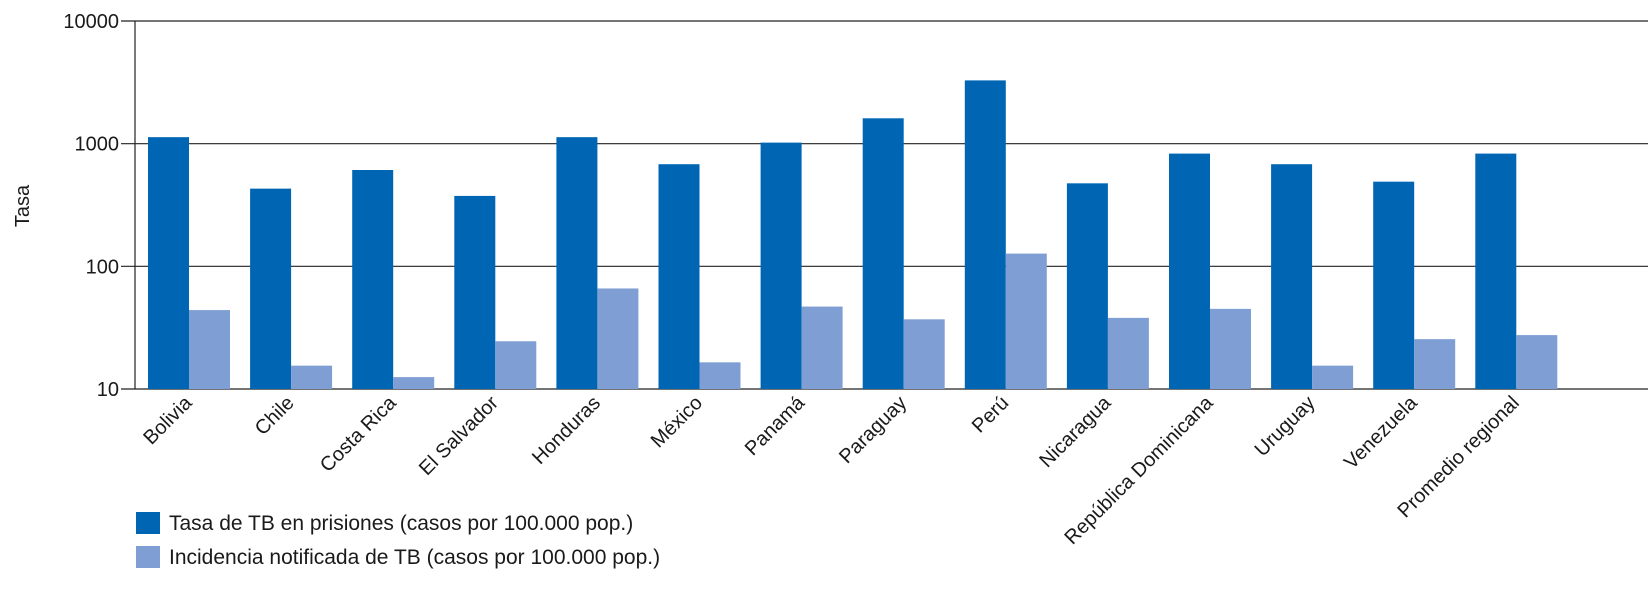  I want to click on x-category-label: Bolivia, so click(168, 420).